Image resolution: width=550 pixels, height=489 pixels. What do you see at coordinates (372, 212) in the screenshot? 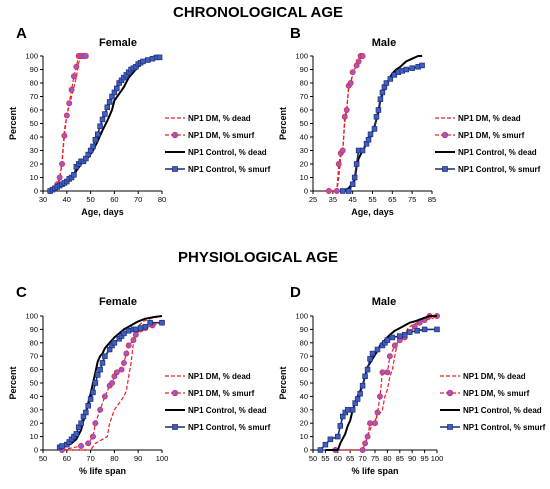
I see `panel-b-xlabel: Age, days` at bounding box center [372, 212].